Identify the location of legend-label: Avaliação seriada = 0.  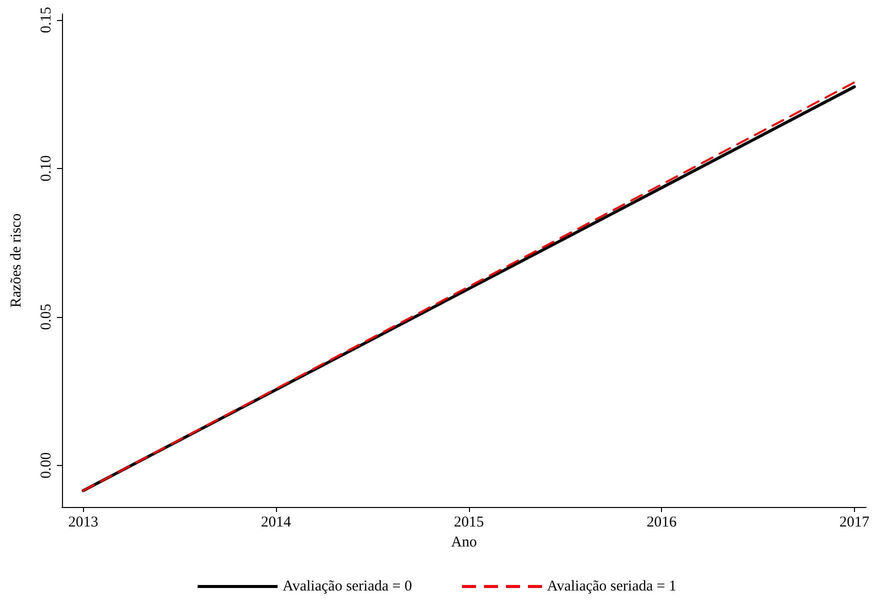
(347, 586).